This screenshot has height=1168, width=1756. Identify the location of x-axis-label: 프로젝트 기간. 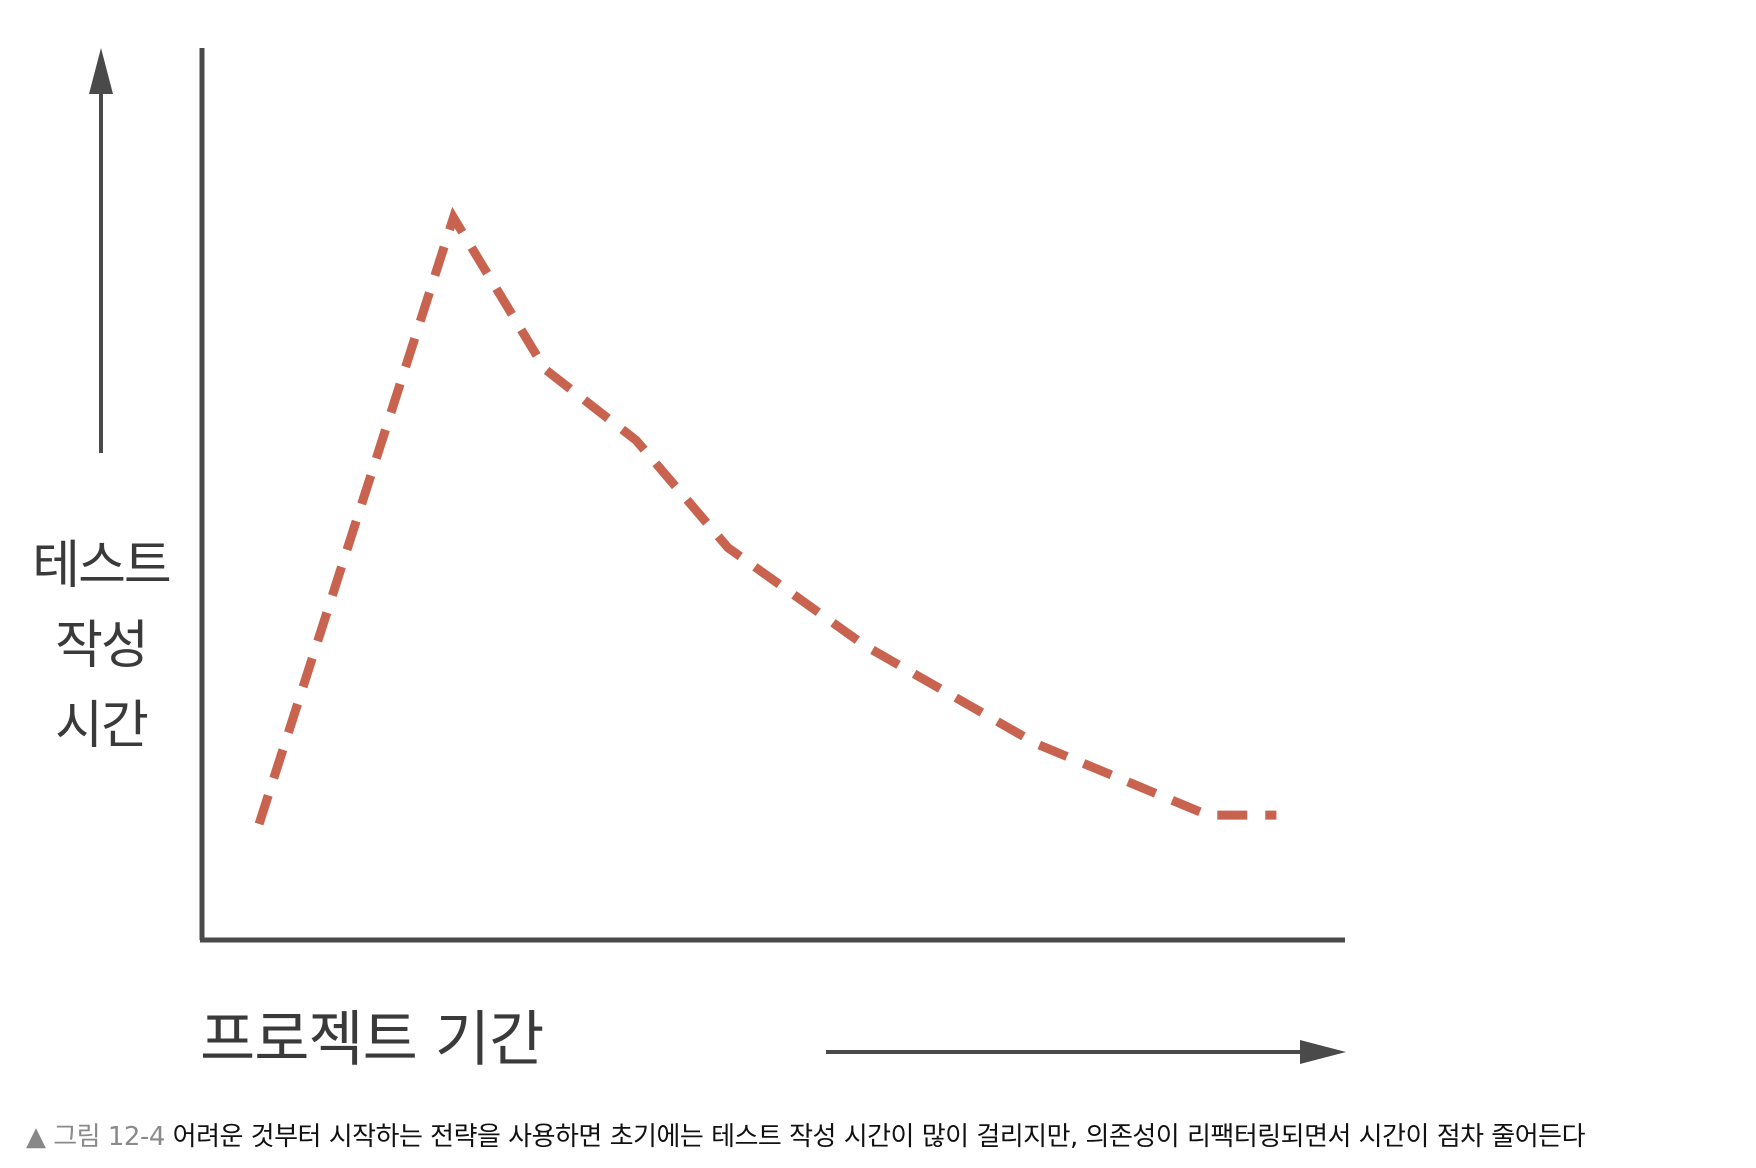
(372, 1040).